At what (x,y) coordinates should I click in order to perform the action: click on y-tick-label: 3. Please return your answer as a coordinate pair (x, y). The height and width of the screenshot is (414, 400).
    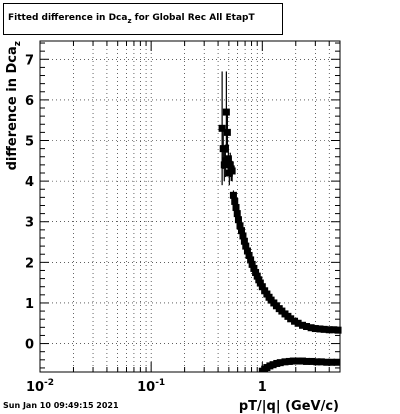
    Looking at the image, I should click on (29, 223).